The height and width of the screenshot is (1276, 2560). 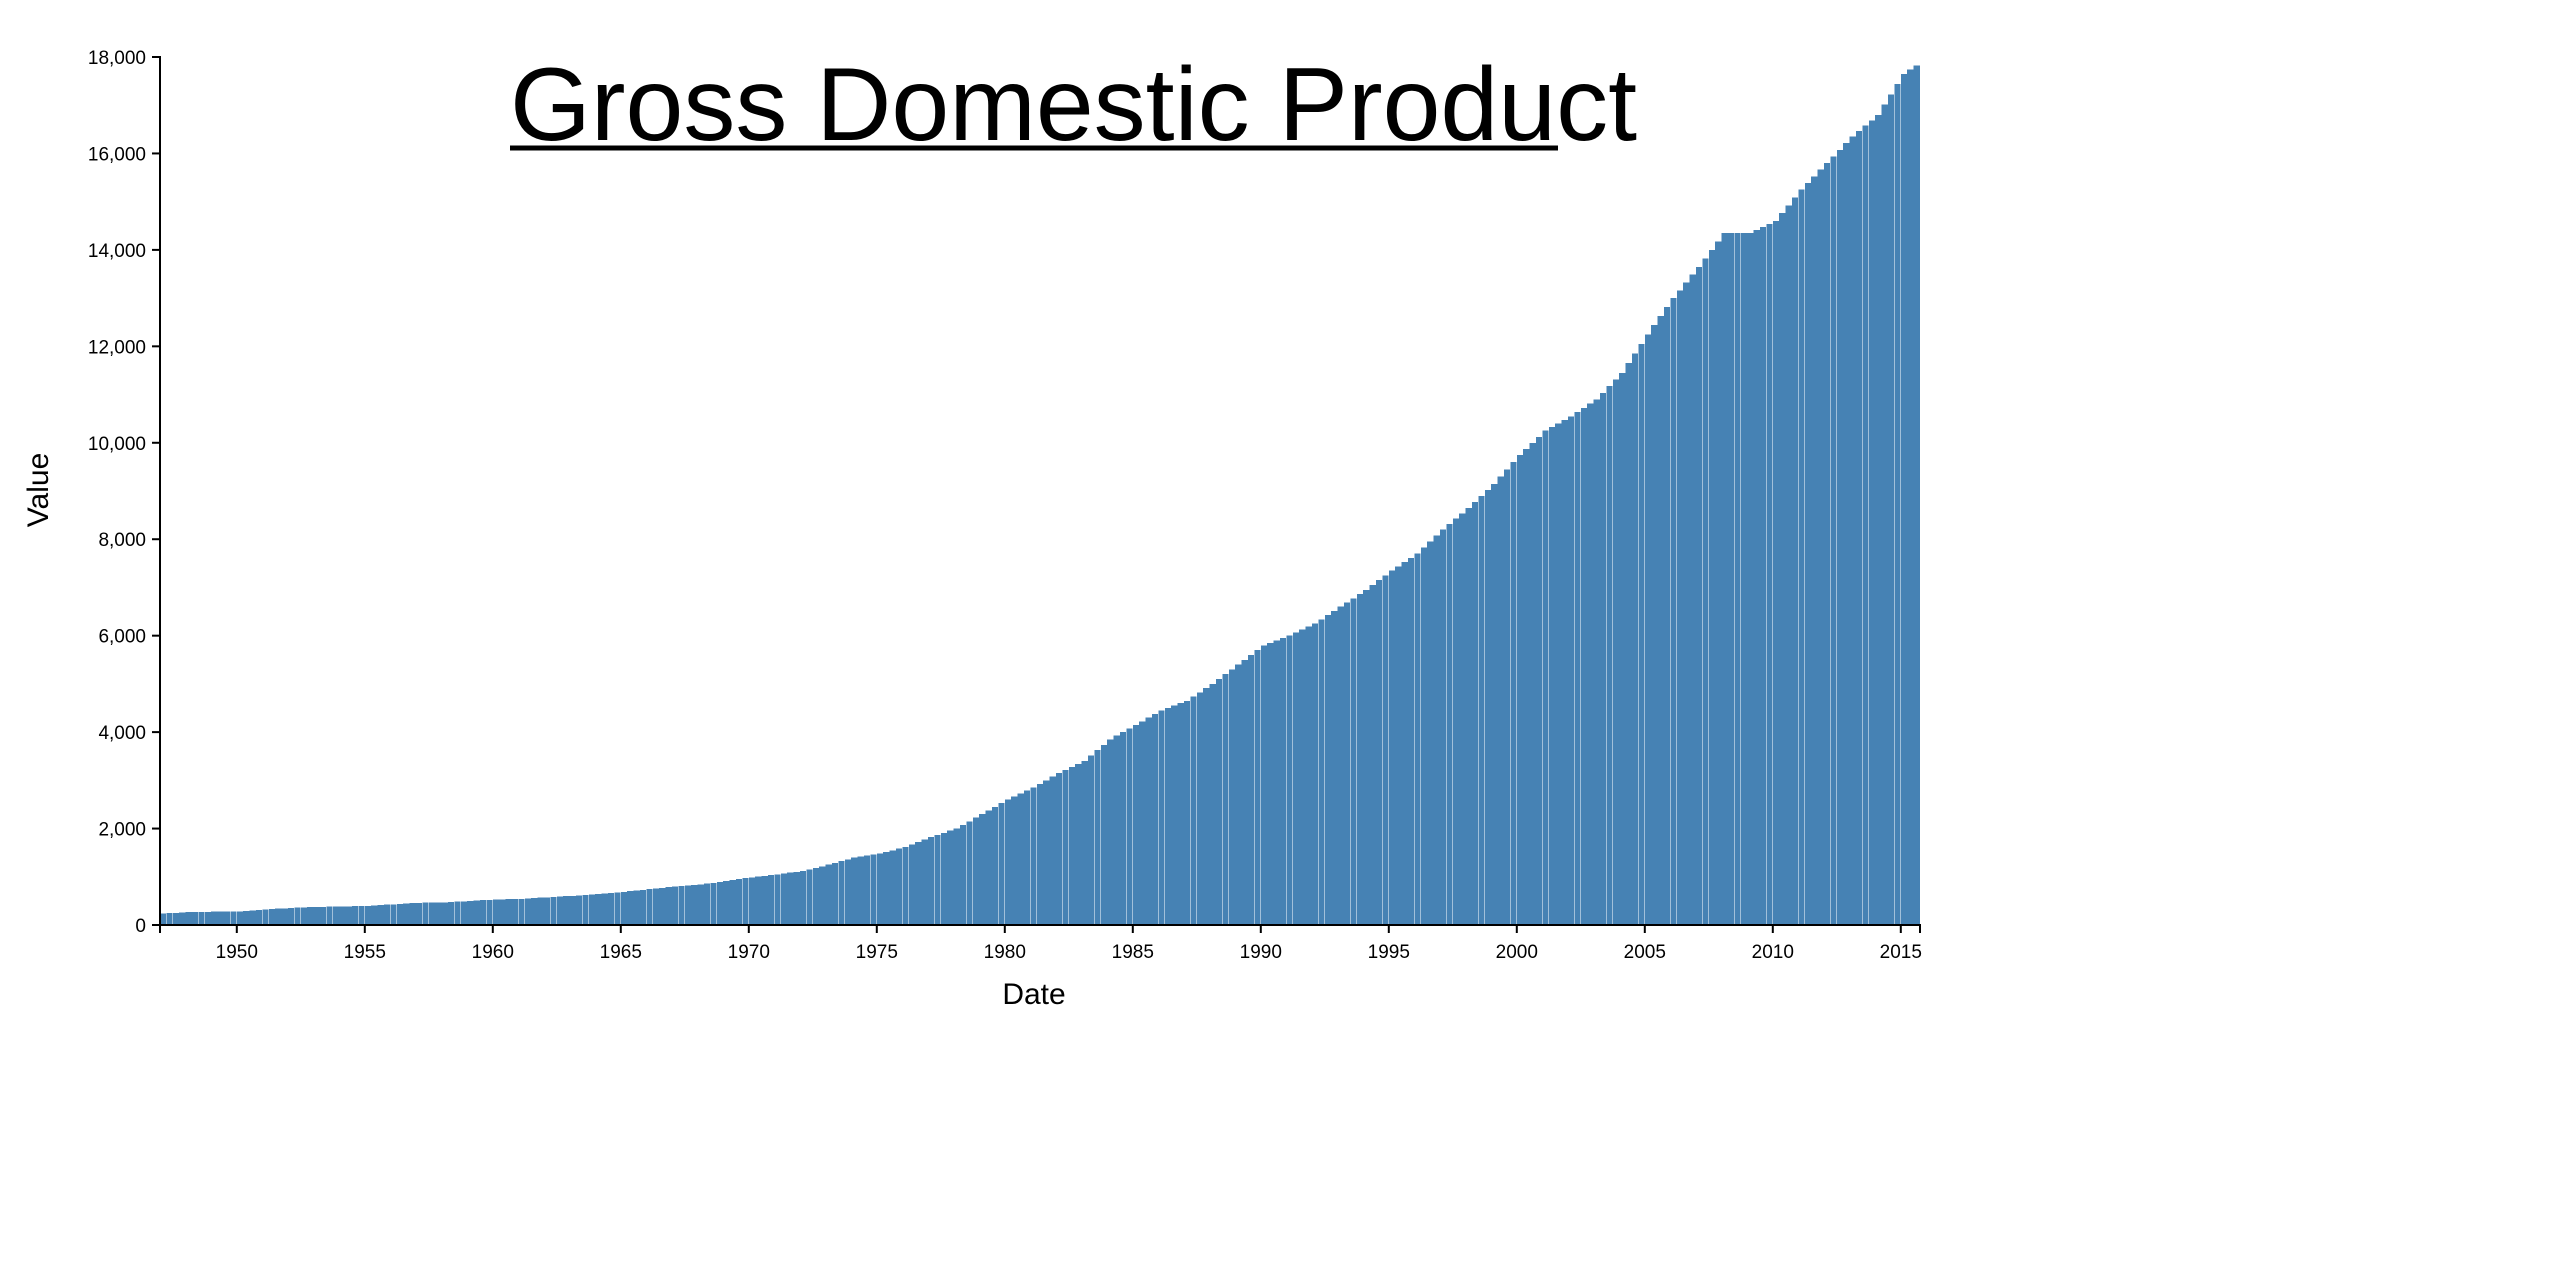 I want to click on x-tick-label: 2010, so click(x=1773, y=952).